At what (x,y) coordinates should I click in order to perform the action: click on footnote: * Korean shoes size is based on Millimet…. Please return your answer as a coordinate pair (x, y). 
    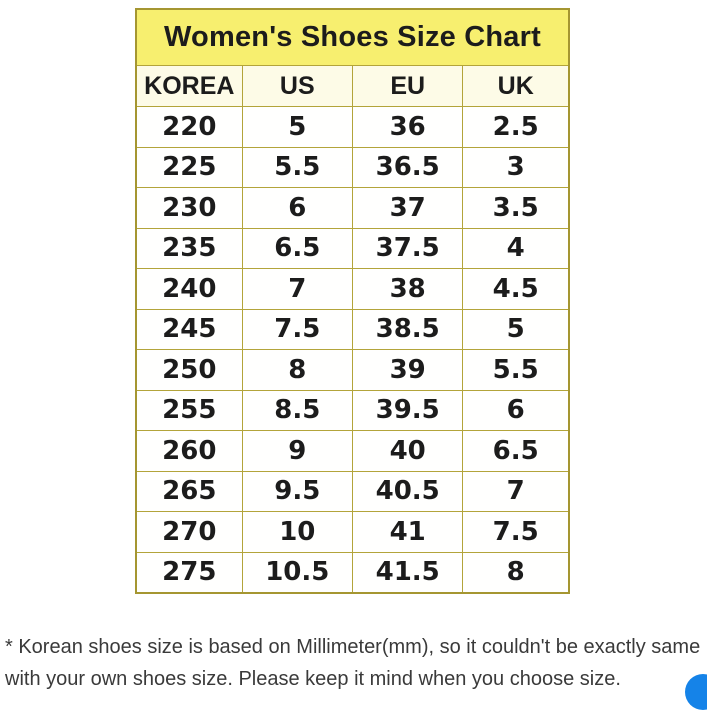
    Looking at the image, I should click on (355, 663).